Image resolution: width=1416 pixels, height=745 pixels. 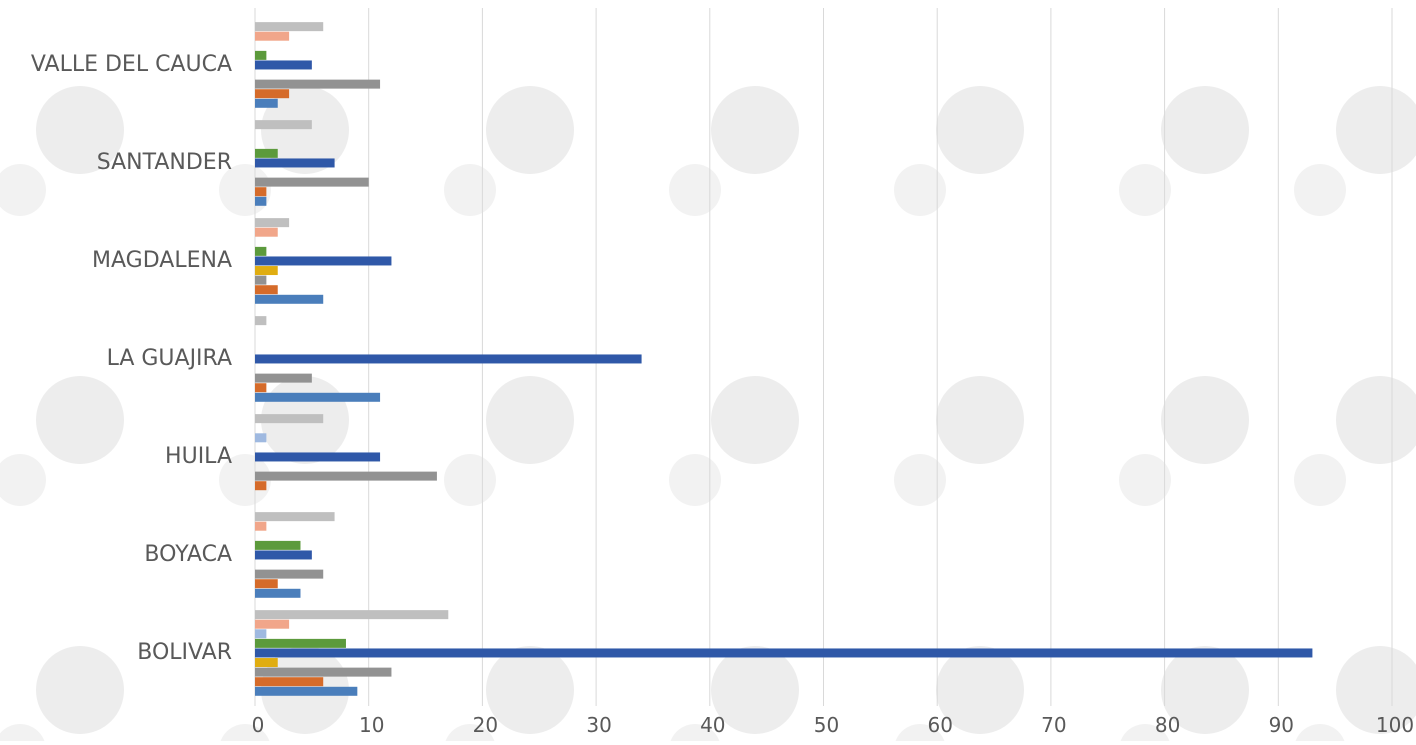 What do you see at coordinates (485, 725) in the screenshot?
I see `x-tick-label: 20` at bounding box center [485, 725].